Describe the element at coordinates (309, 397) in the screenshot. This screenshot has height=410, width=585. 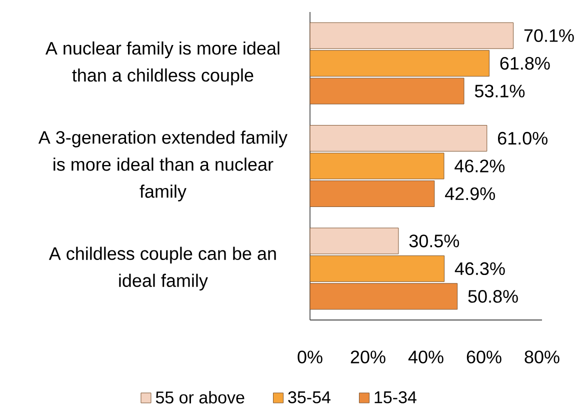
I see `legend-label: 35-54` at that location.